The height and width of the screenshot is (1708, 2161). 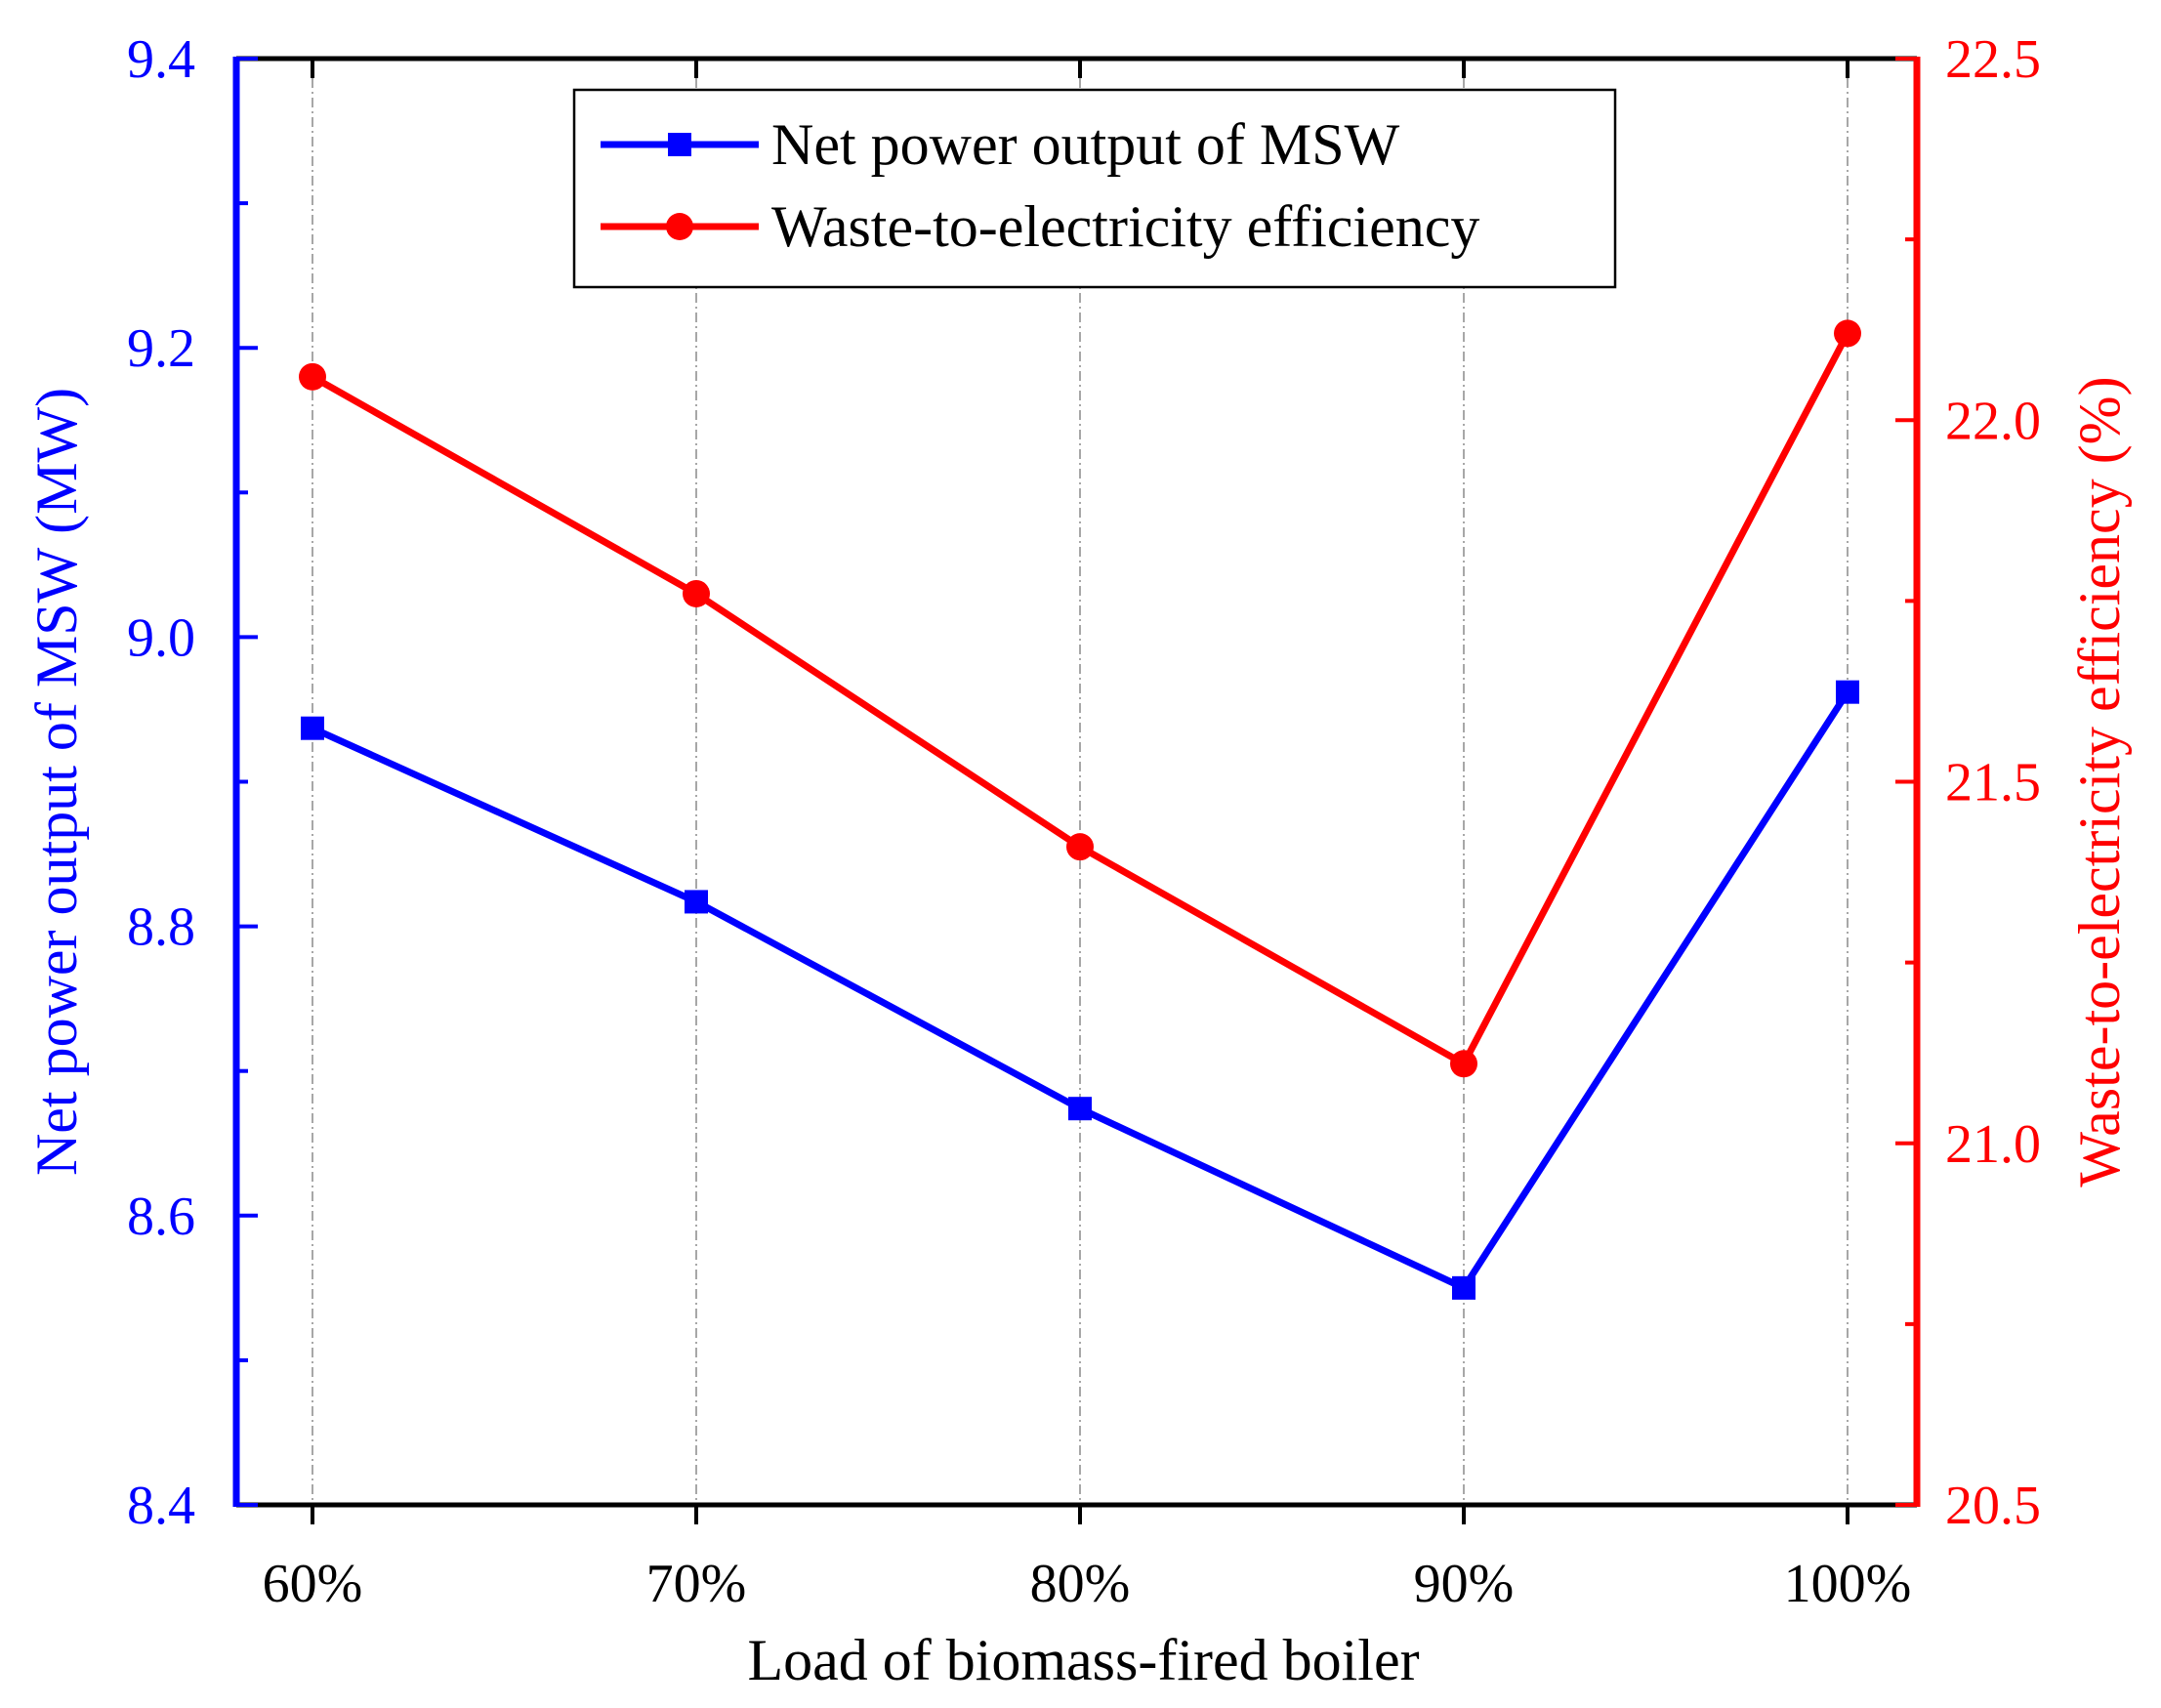 I want to click on legend-marker-square, so click(x=680, y=144).